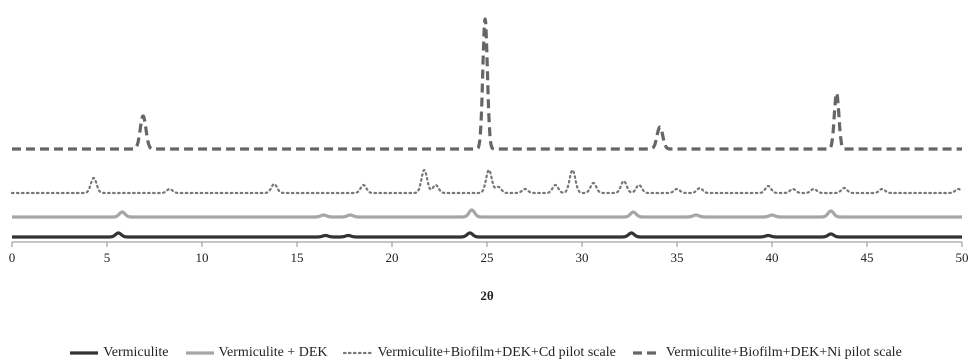 The width and height of the screenshot is (971, 363). Describe the element at coordinates (273, 352) in the screenshot. I see `legend-label: Vermiculite + DEK` at that location.